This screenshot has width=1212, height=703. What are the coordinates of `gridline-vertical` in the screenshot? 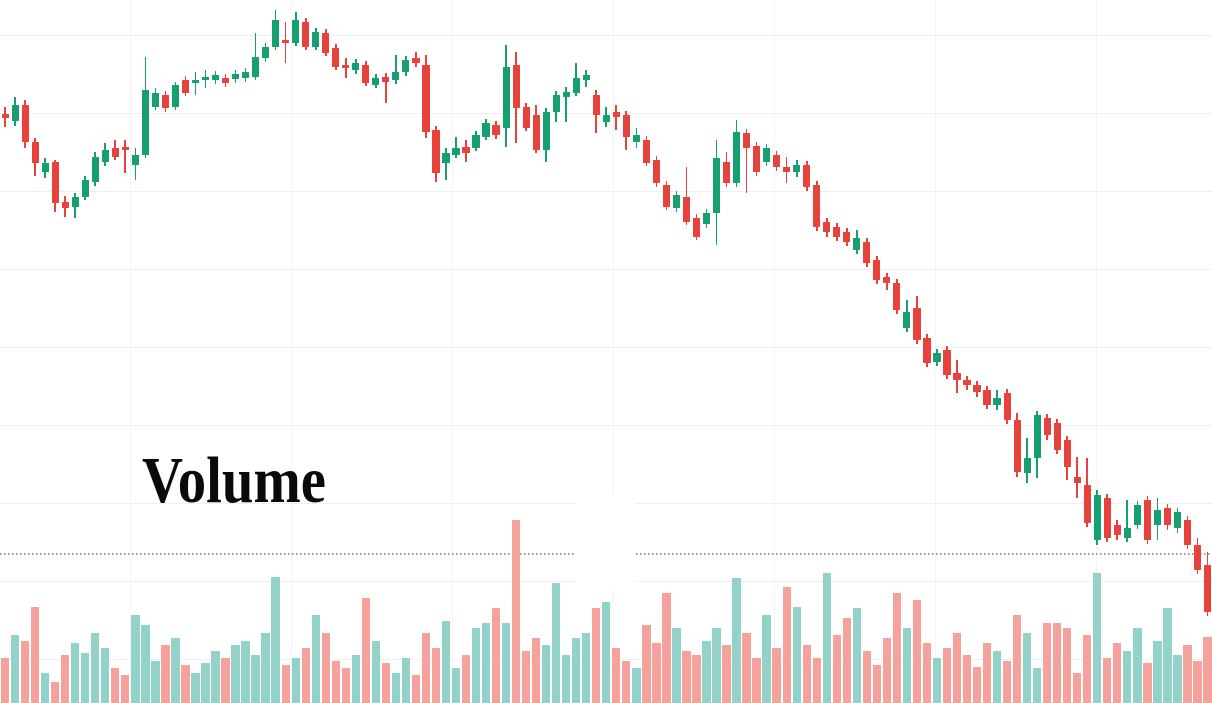 It's located at (1096, 351).